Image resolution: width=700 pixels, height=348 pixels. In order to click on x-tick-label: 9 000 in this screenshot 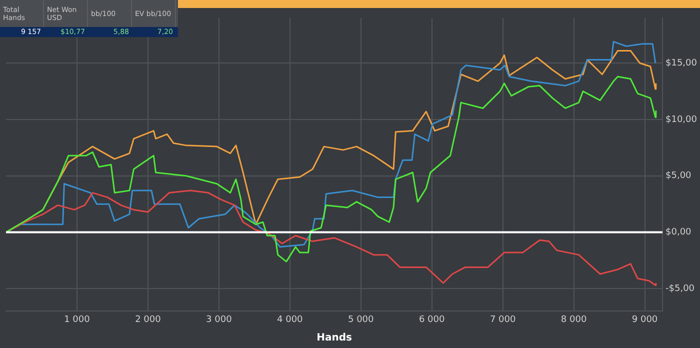, I will do `click(645, 319)`.